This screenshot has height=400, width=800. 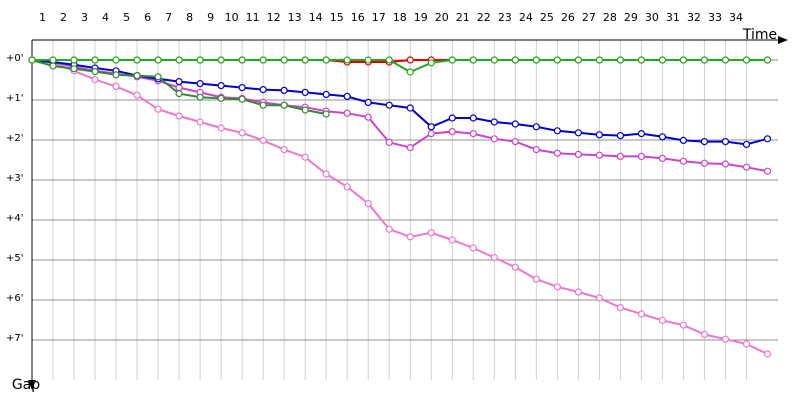 I want to click on x-axis-label: Time, so click(x=759, y=35).